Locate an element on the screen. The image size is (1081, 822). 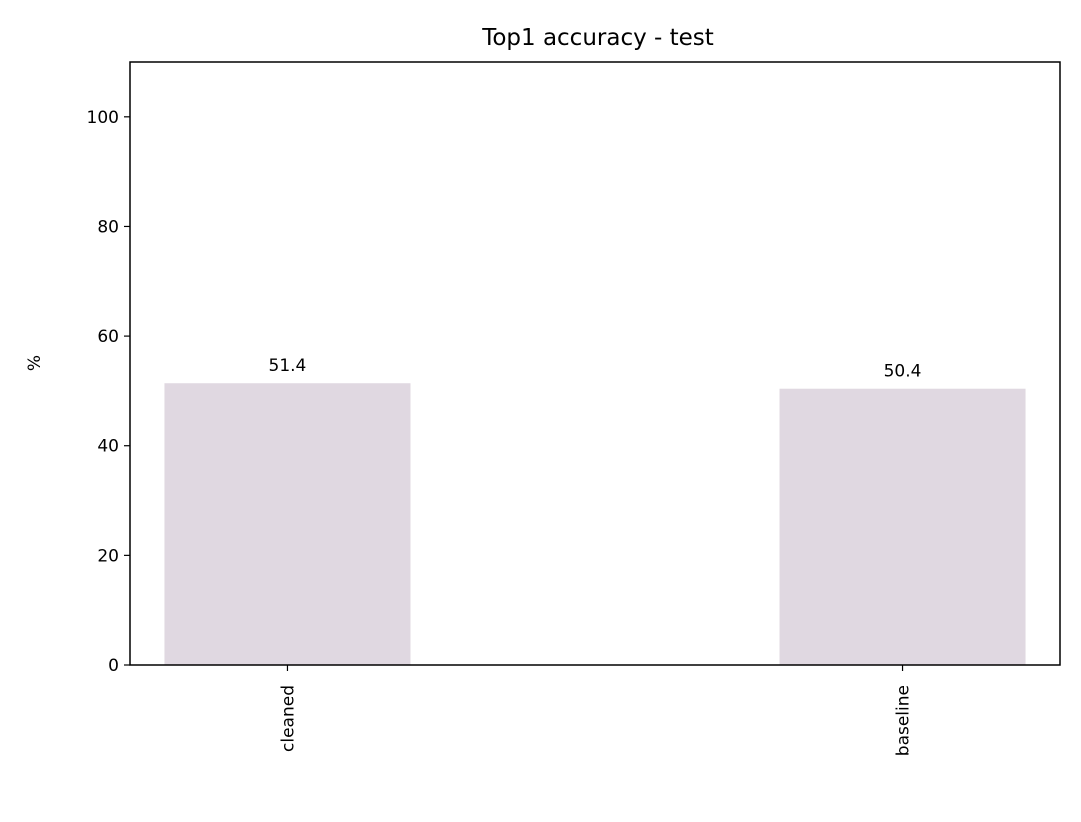
x-axis-ticks: cleaned baseline is located at coordinates (596, 710).